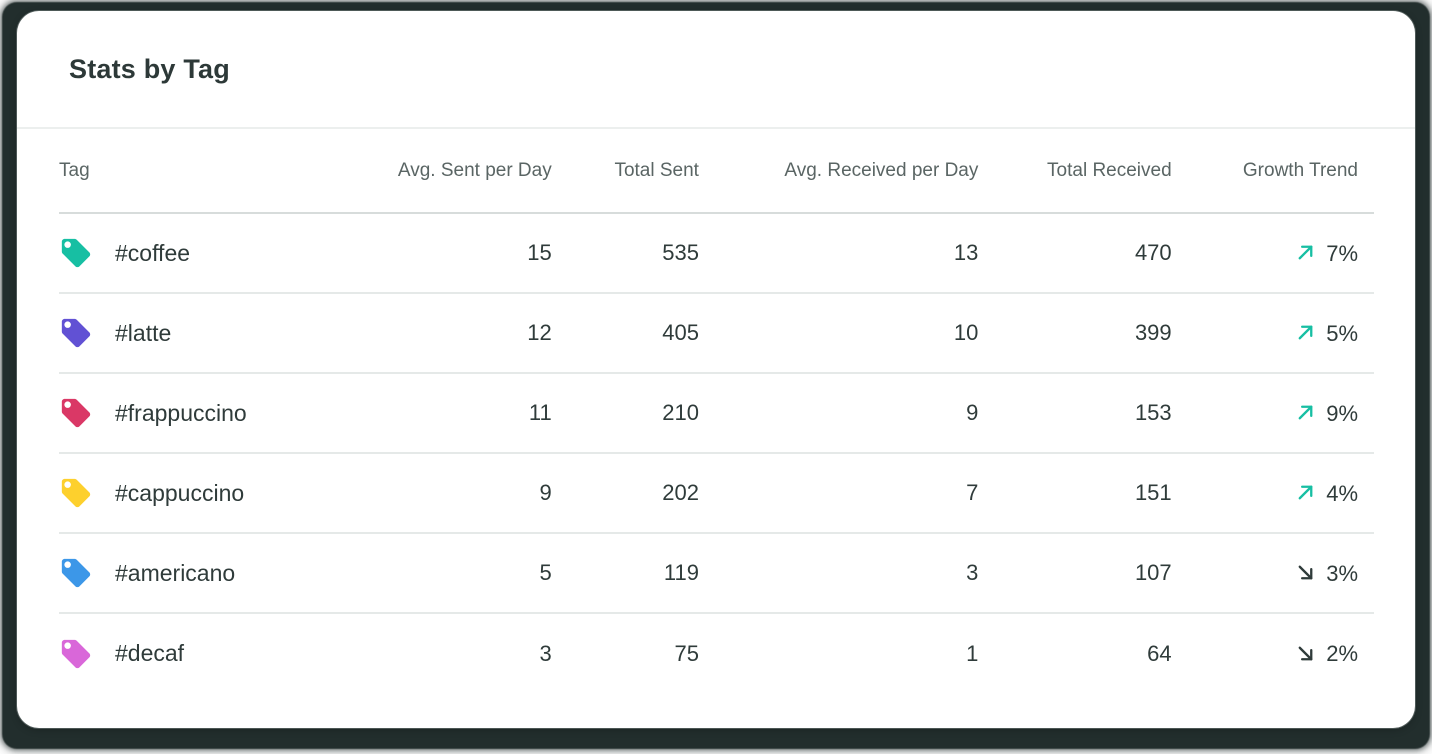  Describe the element at coordinates (838, 253) in the screenshot. I see `avg-received-value: 13` at that location.